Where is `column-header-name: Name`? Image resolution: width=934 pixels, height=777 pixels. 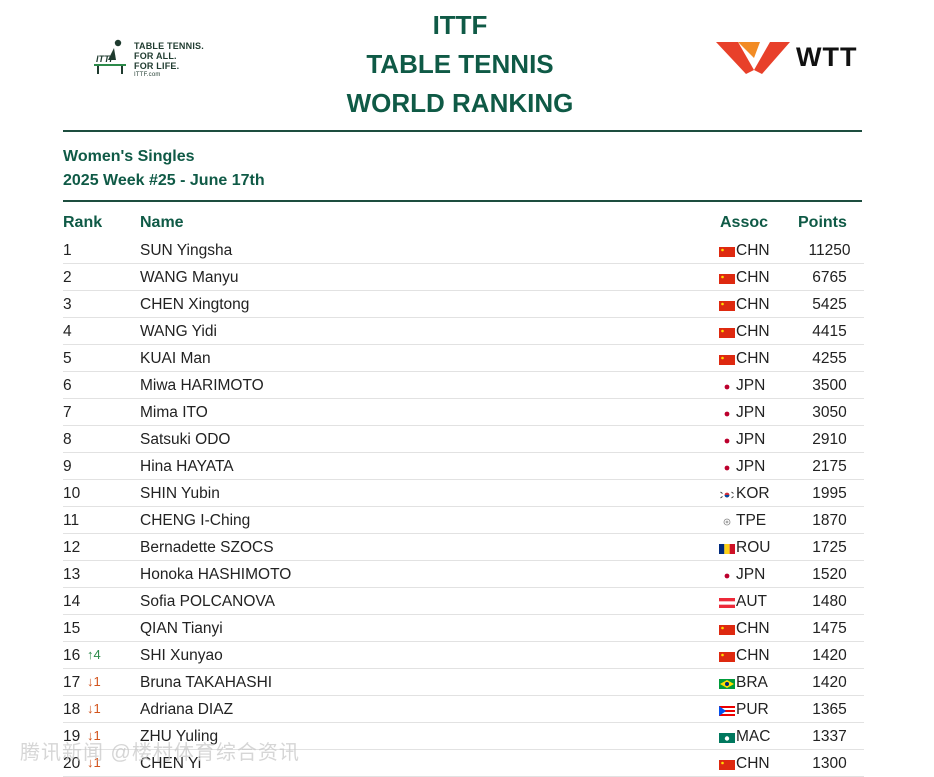
column-header-name: Name is located at coordinates (162, 222).